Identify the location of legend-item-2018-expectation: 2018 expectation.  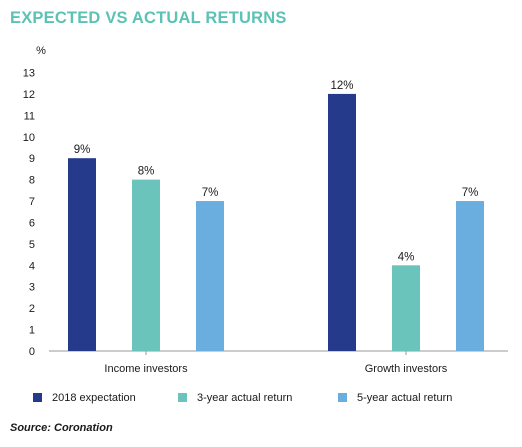
(84, 398).